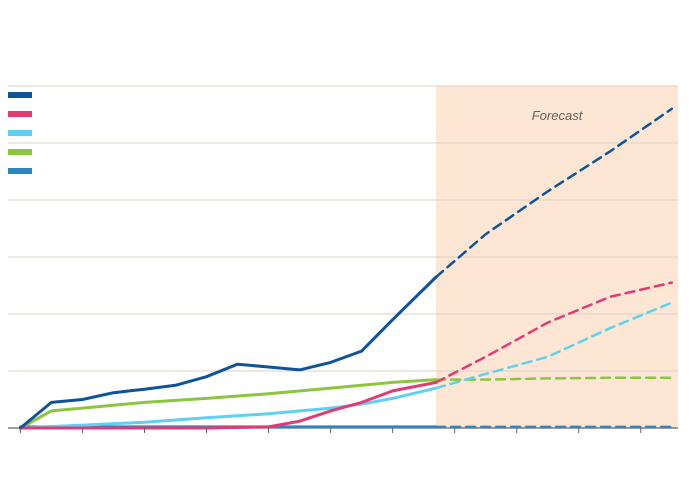  What do you see at coordinates (330, 430) in the screenshot?
I see `x-axis-tick-labels` at bounding box center [330, 430].